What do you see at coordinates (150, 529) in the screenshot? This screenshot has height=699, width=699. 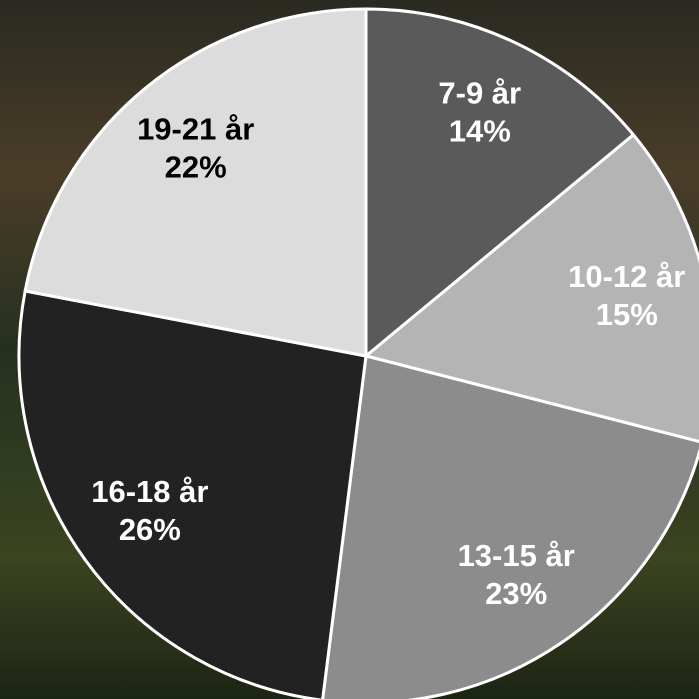 I see `slice-value-label: 26%` at bounding box center [150, 529].